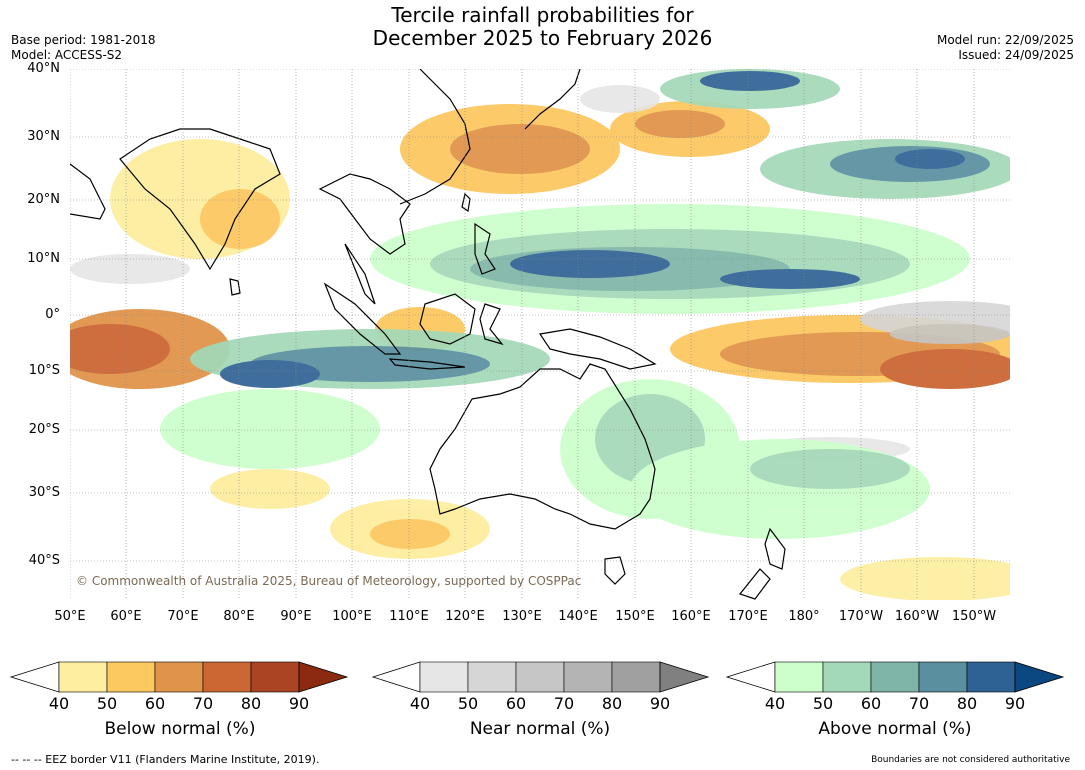 This screenshot has width=1085, height=770. Describe the element at coordinates (239, 616) in the screenshot. I see `lon-label-80e: 80°E` at that location.